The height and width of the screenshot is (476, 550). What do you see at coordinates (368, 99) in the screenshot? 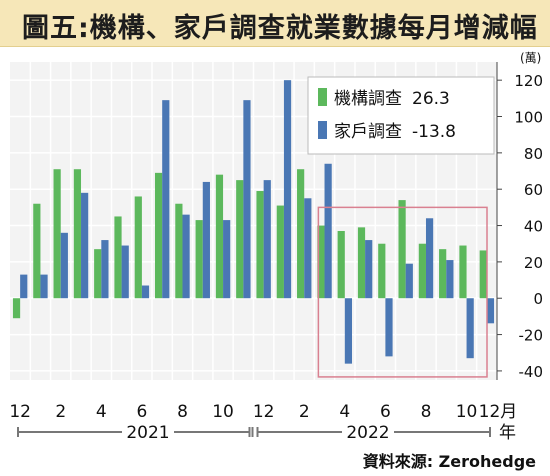
I see `legend-series-name: 機構調查` at bounding box center [368, 99].